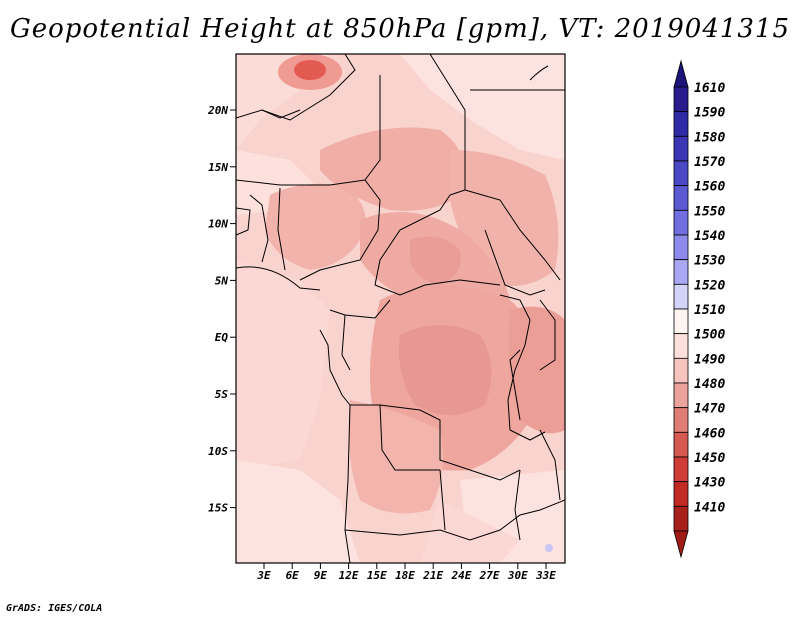 The width and height of the screenshot is (800, 618). Describe the element at coordinates (709, 236) in the screenshot. I see `colorbar-label: 1540` at that location.